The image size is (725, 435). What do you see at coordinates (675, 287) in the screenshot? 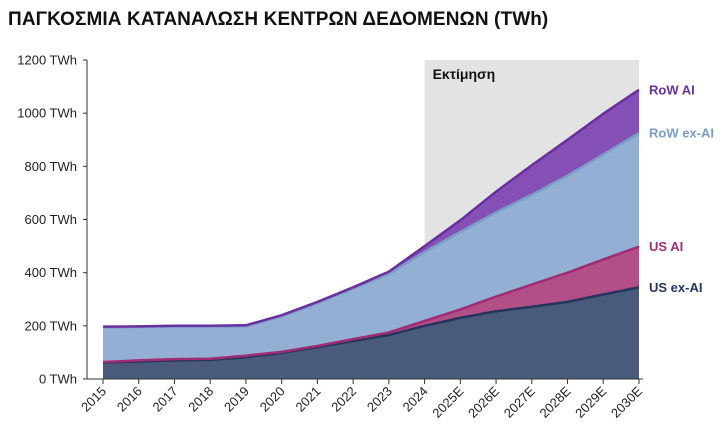
I see `series-label-us-ex-ai: US ex-AI` at bounding box center [675, 287].